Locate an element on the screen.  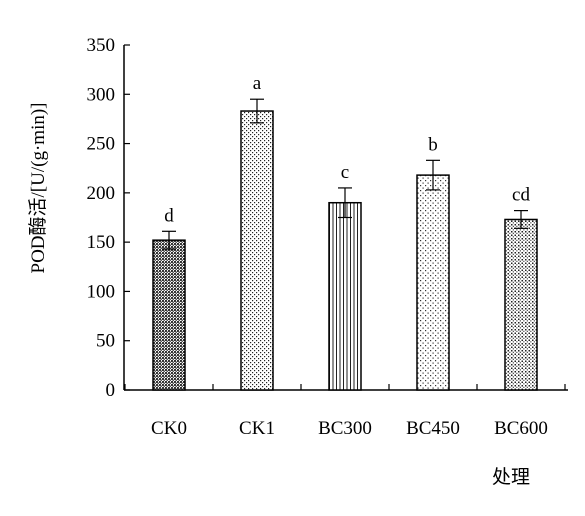
x-axis-title: 处理 is located at coordinates (511, 477).